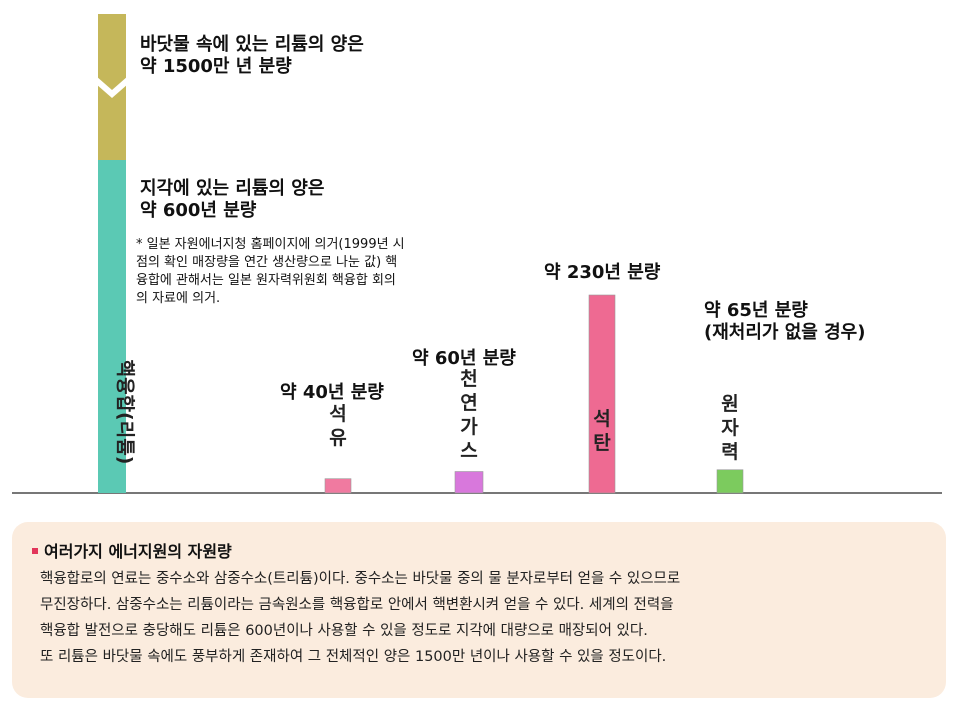 Image resolution: width=960 pixels, height=720 pixels. Describe the element at coordinates (602, 394) in the screenshot. I see `bar-coal` at that location.